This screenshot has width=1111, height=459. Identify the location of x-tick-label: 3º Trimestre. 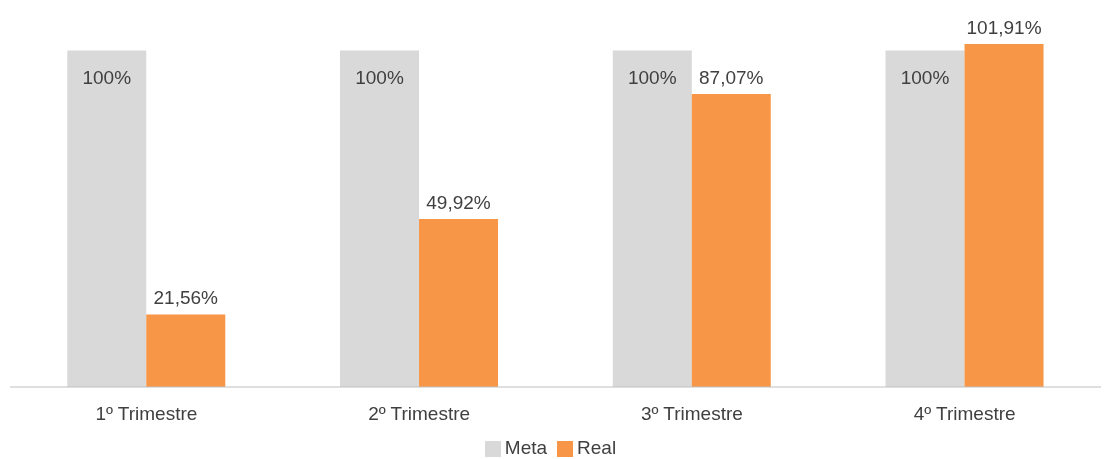
(691, 414).